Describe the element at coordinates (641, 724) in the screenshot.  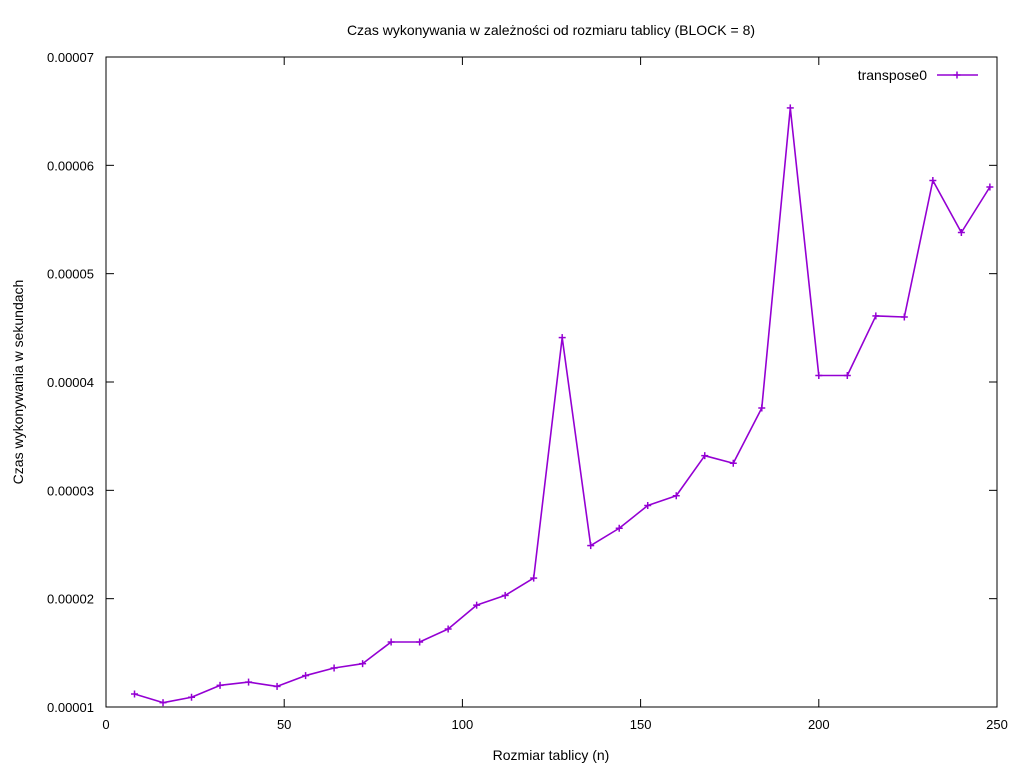
I see `x-tick-label: 150` at that location.